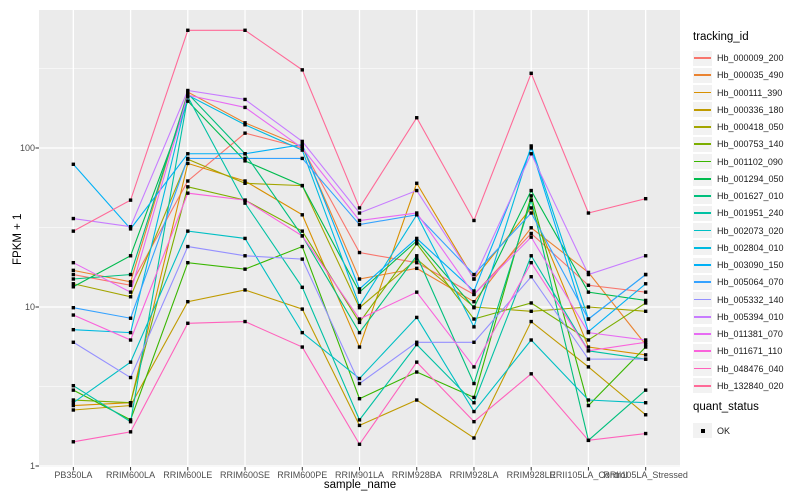 Image resolution: width=800 pixels, height=500 pixels. What do you see at coordinates (726, 407) in the screenshot?
I see `quant-status-legend-title: quant_status` at bounding box center [726, 407].